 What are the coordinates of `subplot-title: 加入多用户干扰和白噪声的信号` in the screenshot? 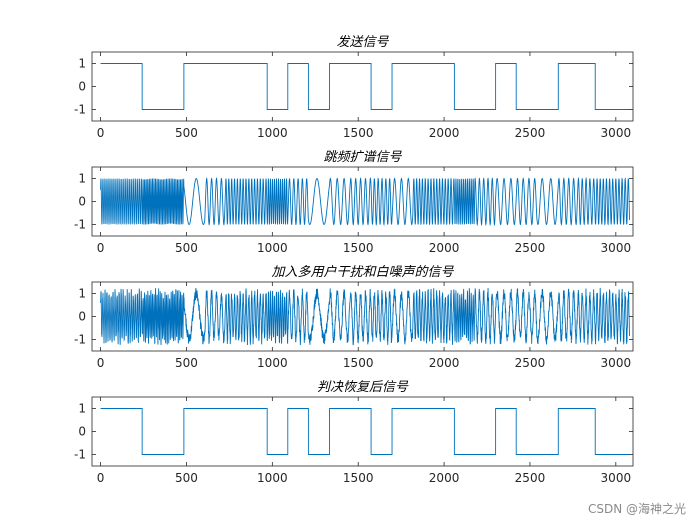 It's located at (362, 272).